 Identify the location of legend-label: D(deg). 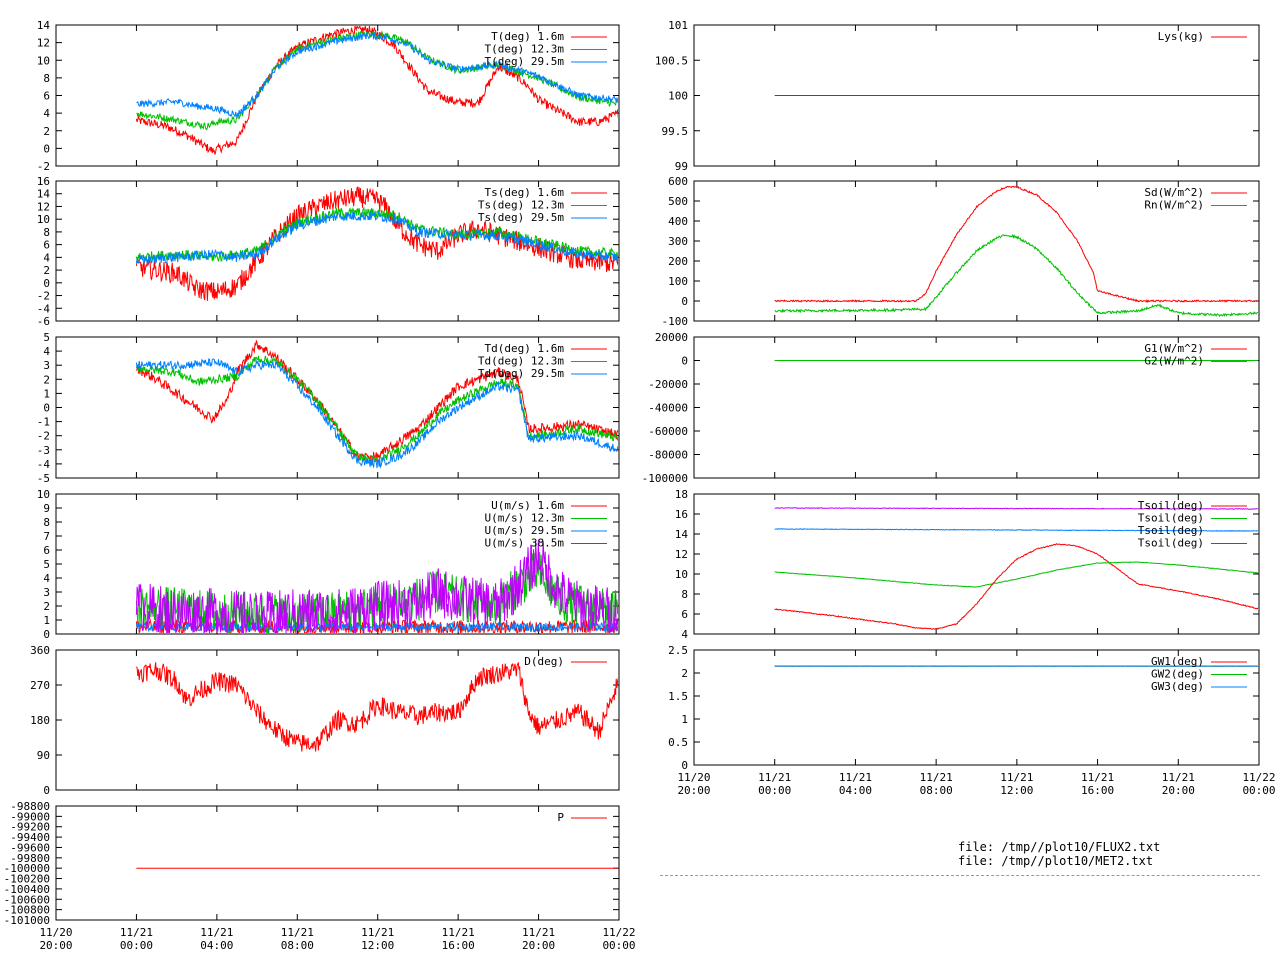
(544, 661).